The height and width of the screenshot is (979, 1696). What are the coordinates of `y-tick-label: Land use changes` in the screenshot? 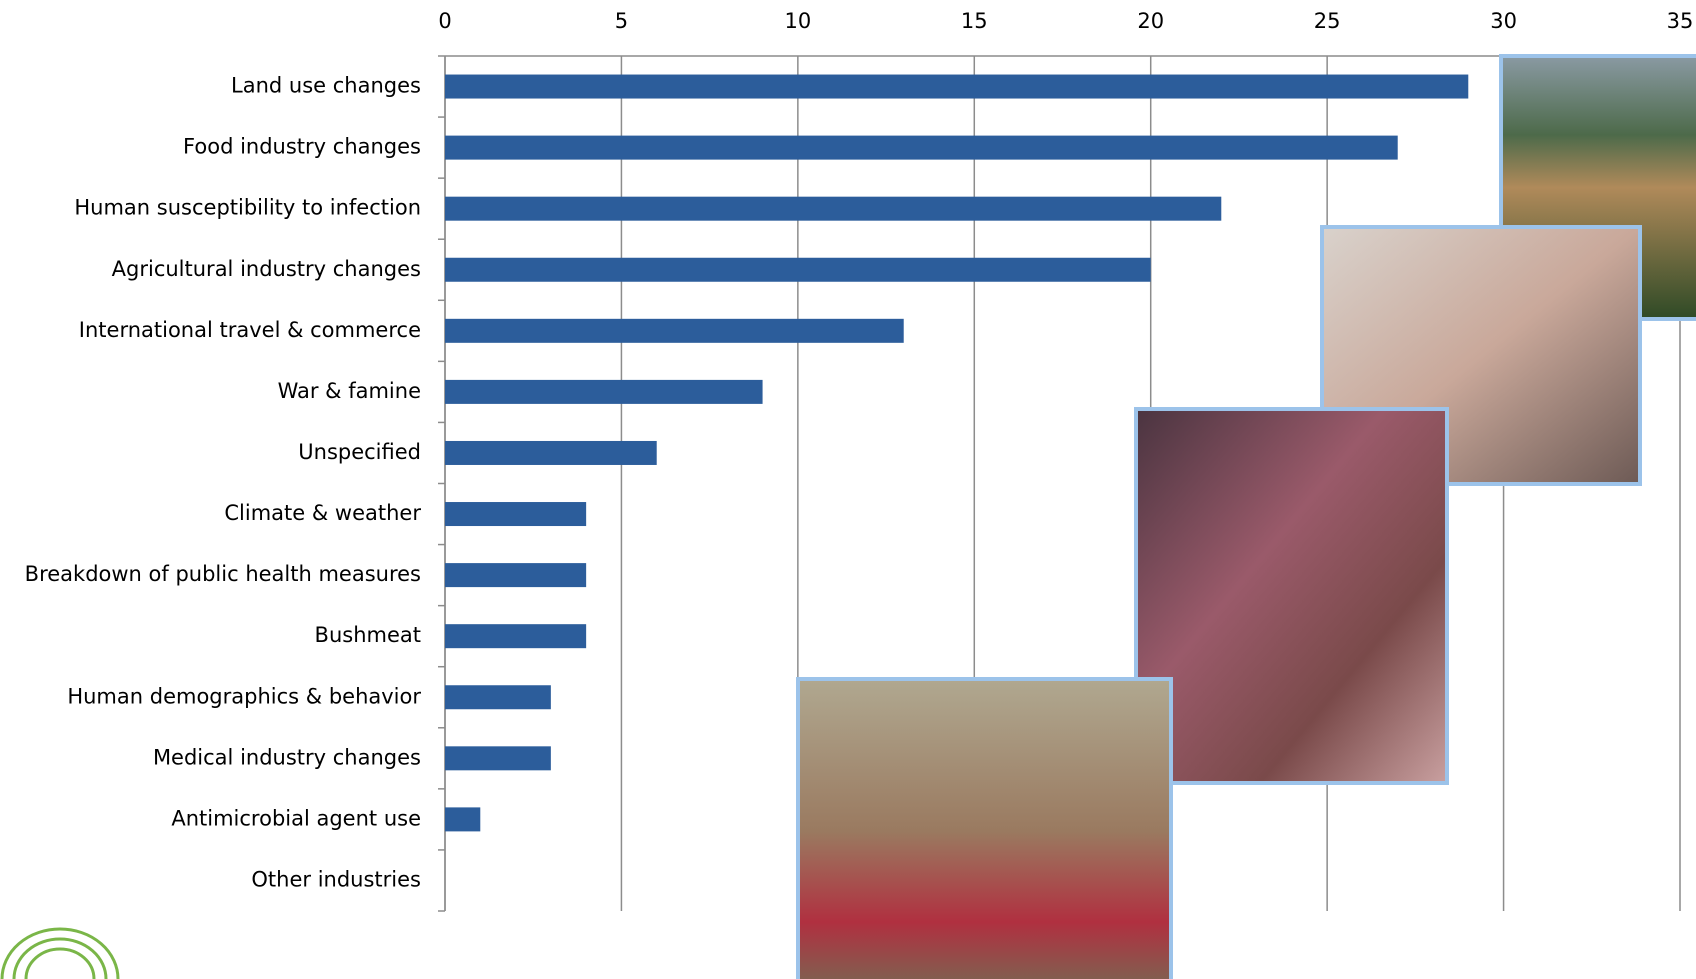 It's located at (326, 86).